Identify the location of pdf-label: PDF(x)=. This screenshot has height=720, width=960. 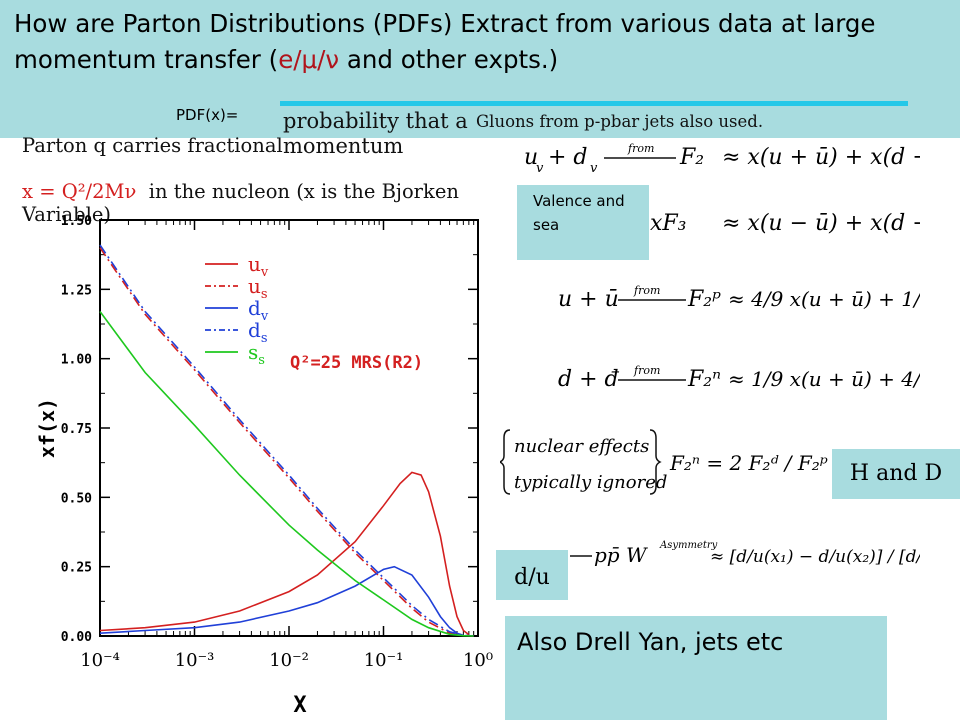
(207, 115).